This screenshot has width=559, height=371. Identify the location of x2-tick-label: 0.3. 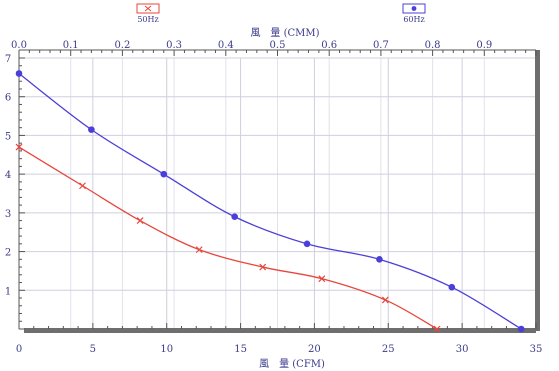
(174, 45).